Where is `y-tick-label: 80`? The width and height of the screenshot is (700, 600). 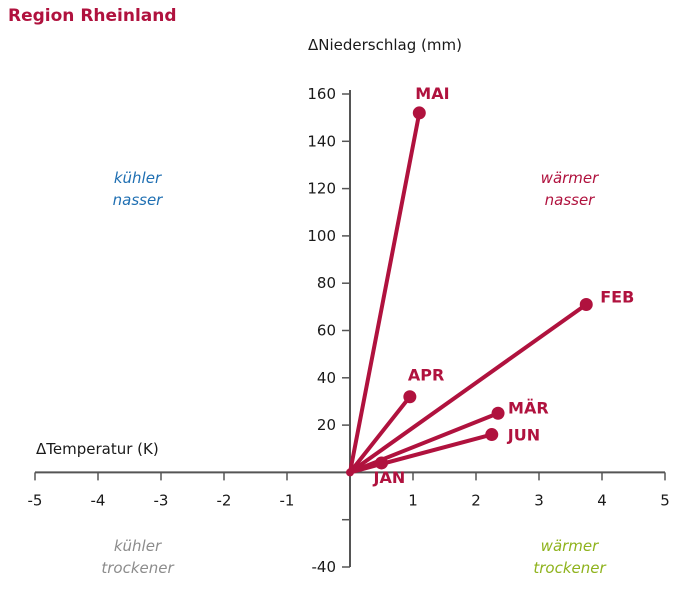
y-tick-label: 80 is located at coordinates (326, 283).